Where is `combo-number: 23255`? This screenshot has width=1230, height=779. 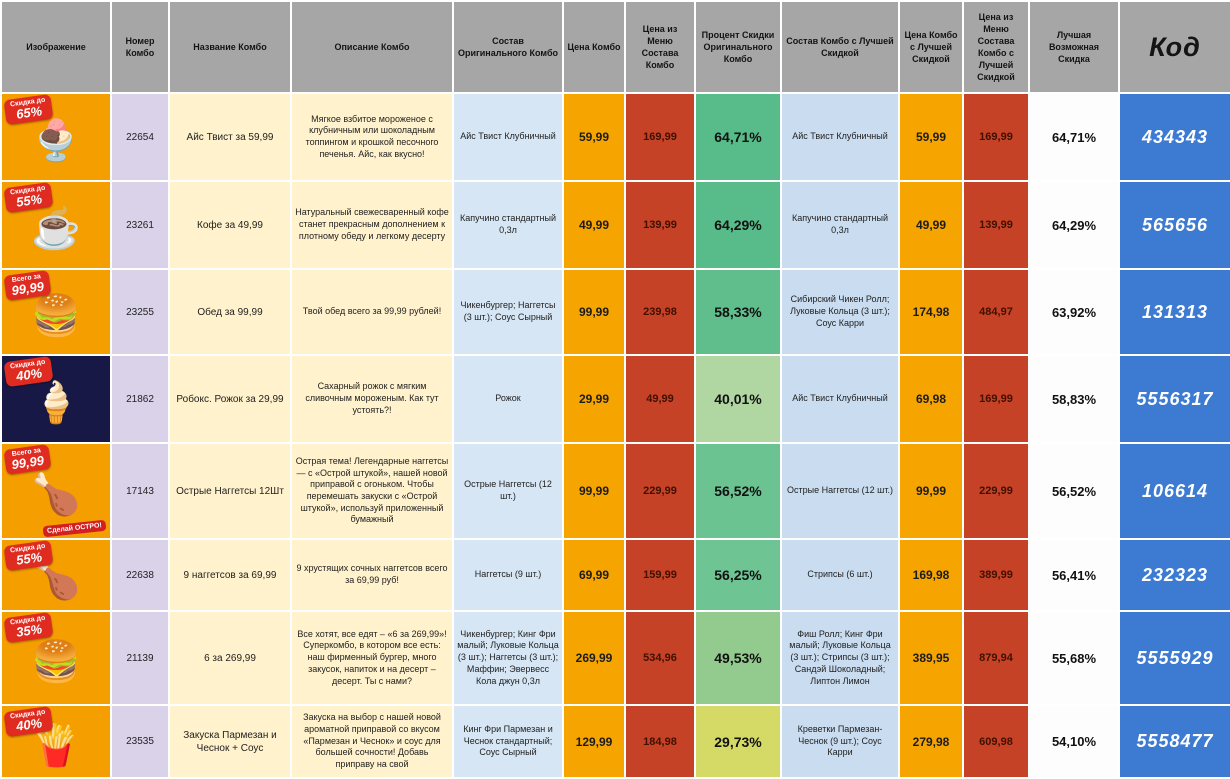 combo-number: 23255 is located at coordinates (140, 312).